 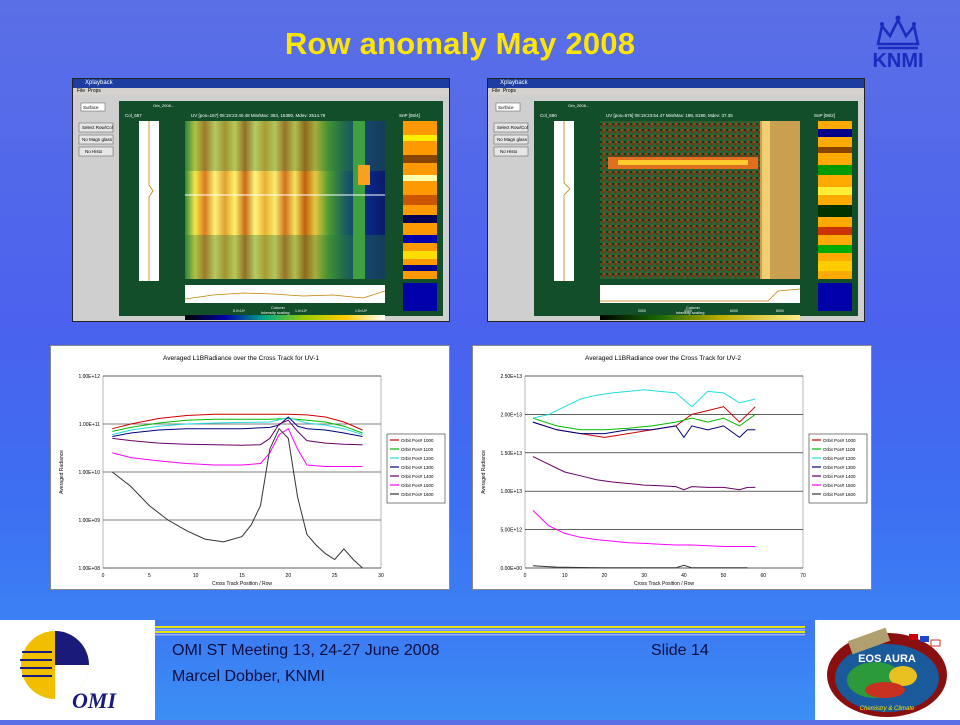 I want to click on x-tick-label: 60, so click(x=764, y=576).